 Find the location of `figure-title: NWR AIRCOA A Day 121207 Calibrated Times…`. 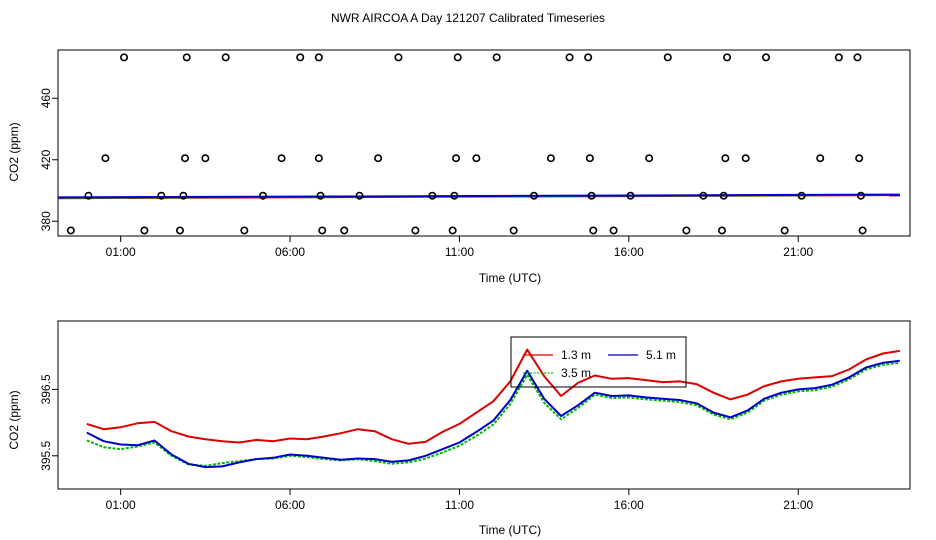

figure-title: NWR AIRCOA A Day 121207 Calibrated Times… is located at coordinates (468, 18).